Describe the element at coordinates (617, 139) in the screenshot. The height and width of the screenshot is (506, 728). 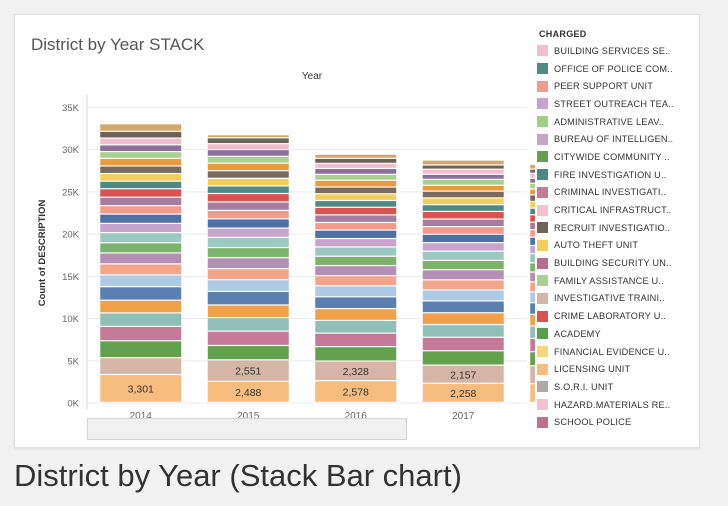
I see `legend-item: BUREAU OF INTELLIGEN..` at that location.